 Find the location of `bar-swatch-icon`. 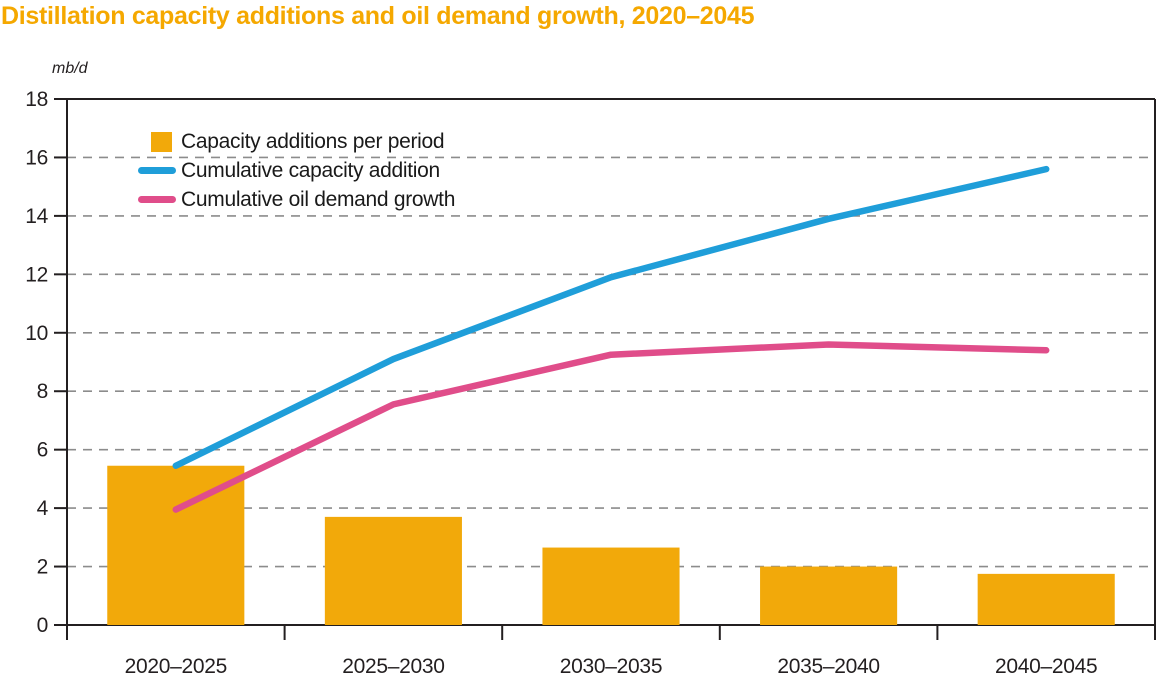

bar-swatch-icon is located at coordinates (161, 141).